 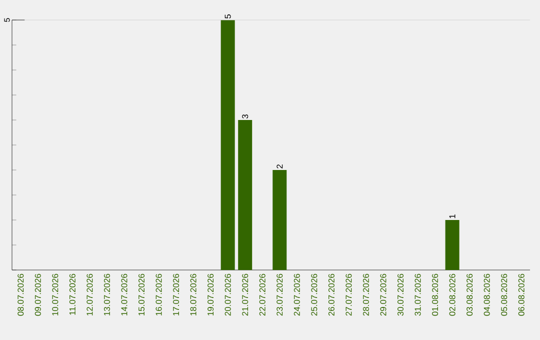 What do you see at coordinates (435, 295) in the screenshot?
I see `x-tick-label: 01.08.2026` at bounding box center [435, 295].